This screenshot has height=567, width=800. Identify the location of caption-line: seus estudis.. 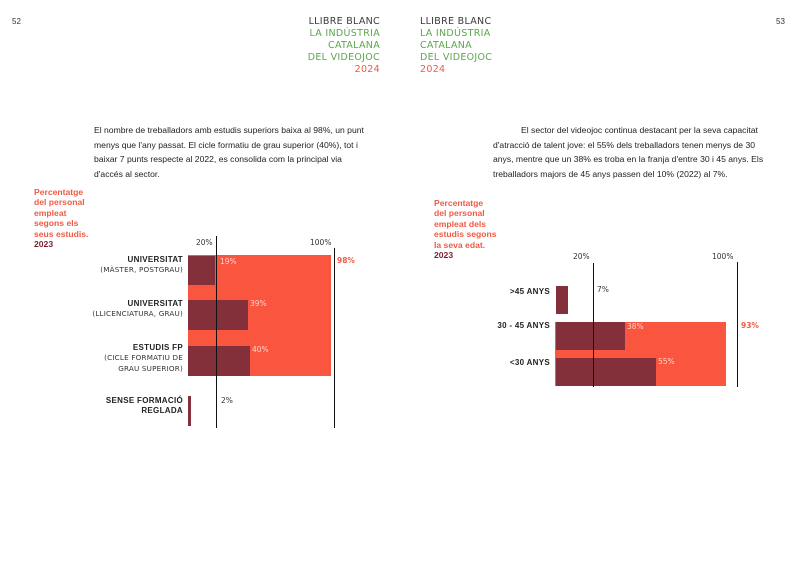
(61, 233).